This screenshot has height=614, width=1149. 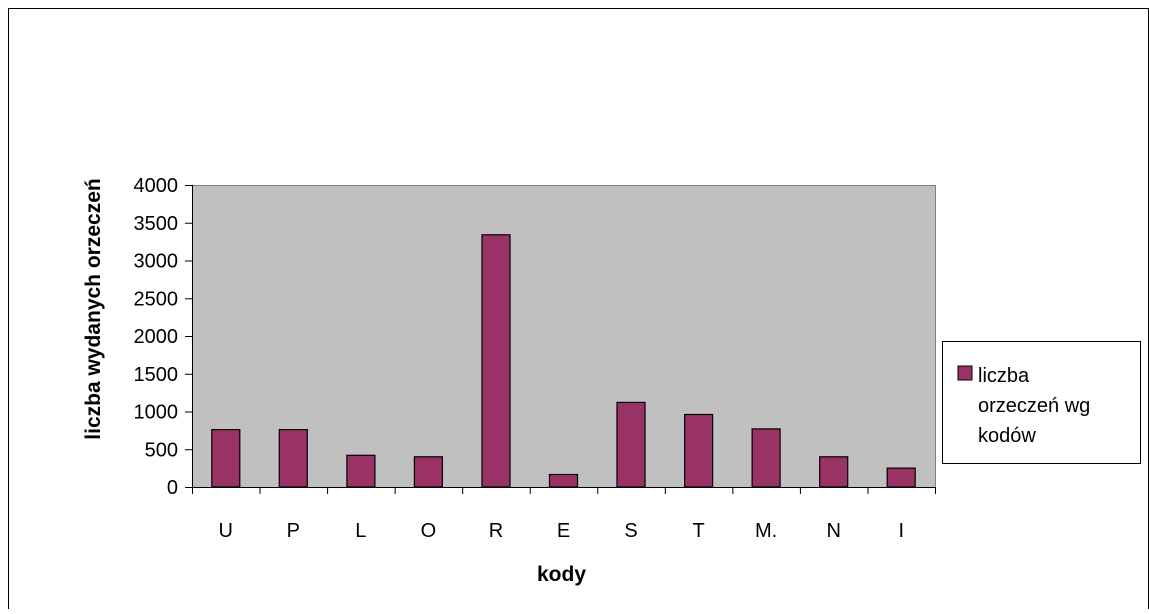 What do you see at coordinates (630, 531) in the screenshot?
I see `x-tick-label: S` at bounding box center [630, 531].